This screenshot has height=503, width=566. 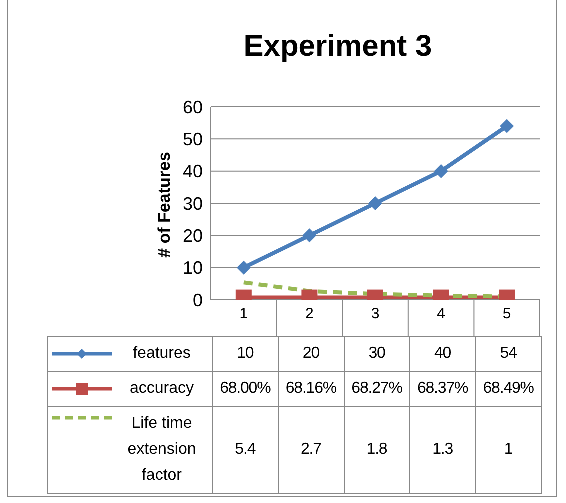 I want to click on y-tick-label: 40, so click(x=192, y=172).